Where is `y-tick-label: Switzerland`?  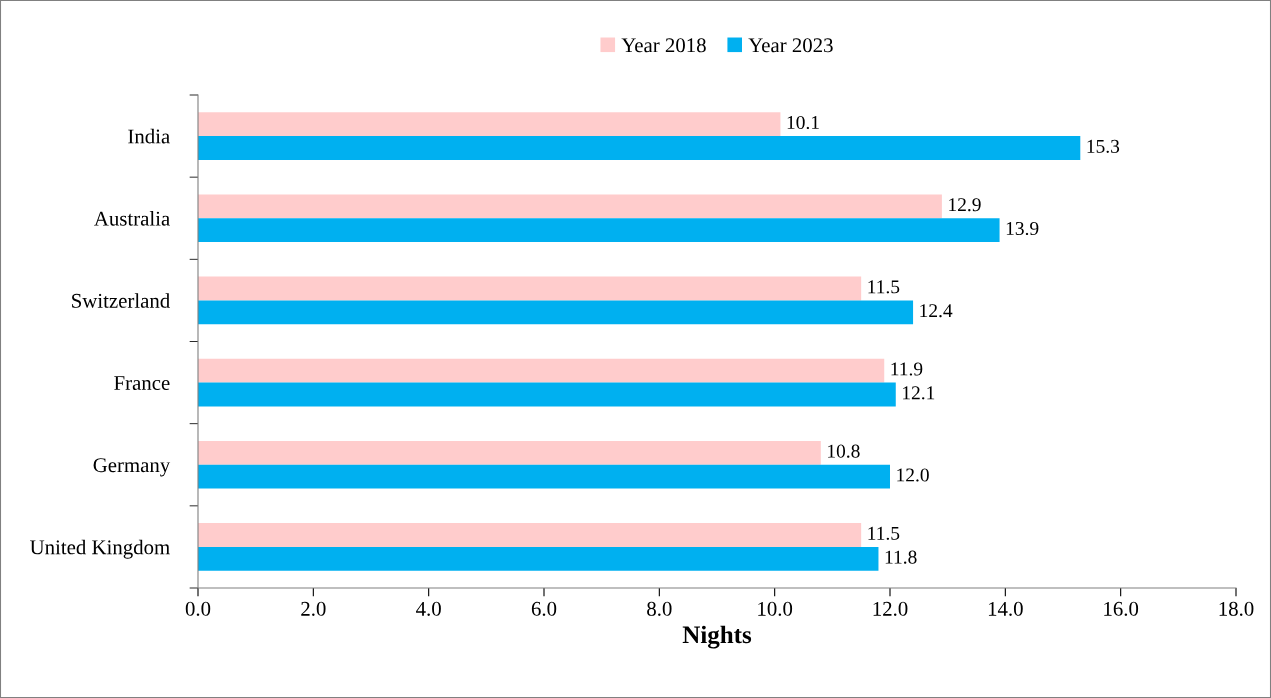 y-tick-label: Switzerland is located at coordinates (121, 300).